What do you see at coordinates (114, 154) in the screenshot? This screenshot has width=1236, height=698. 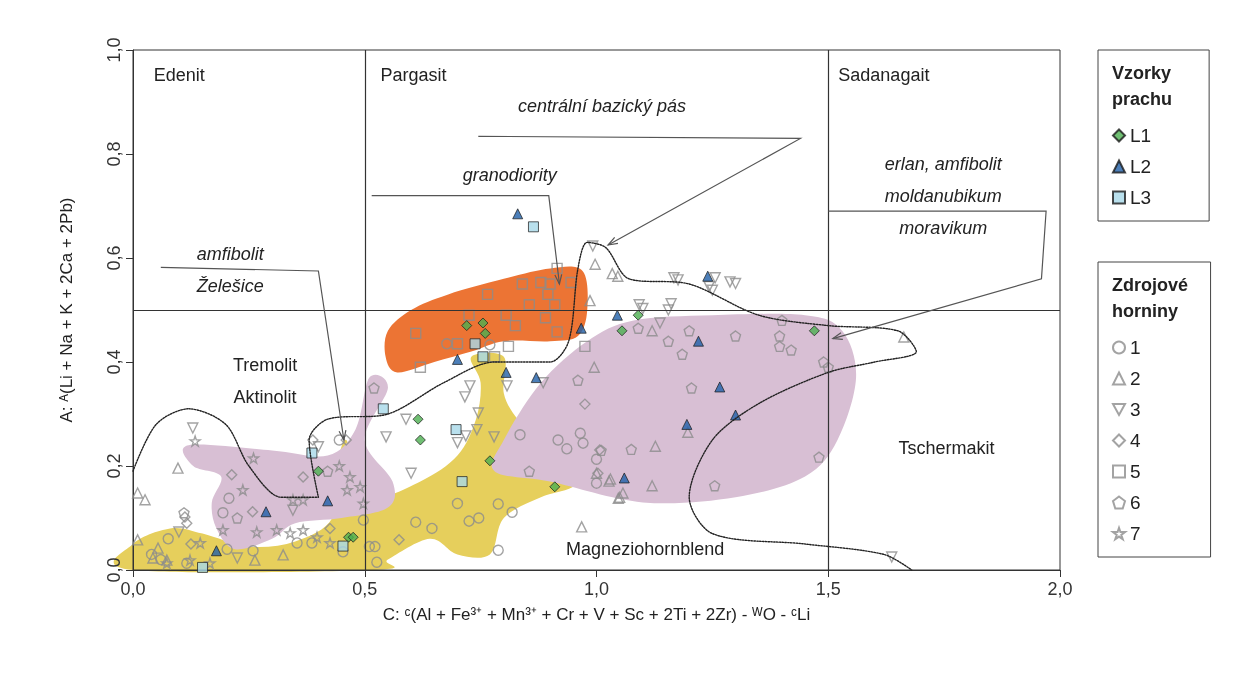 I see `y-tick-label: 0,8` at bounding box center [114, 154].